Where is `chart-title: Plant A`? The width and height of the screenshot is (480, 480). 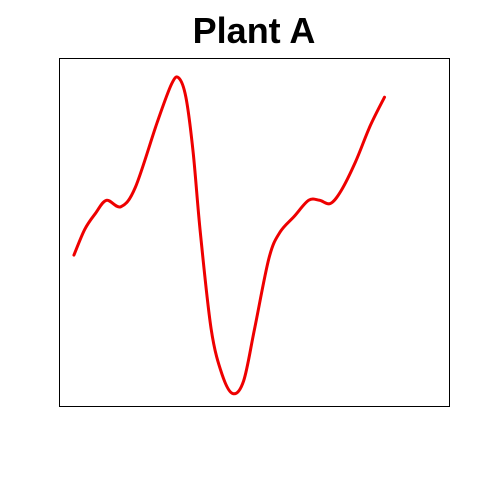
chart-title: Plant A is located at coordinates (254, 30).